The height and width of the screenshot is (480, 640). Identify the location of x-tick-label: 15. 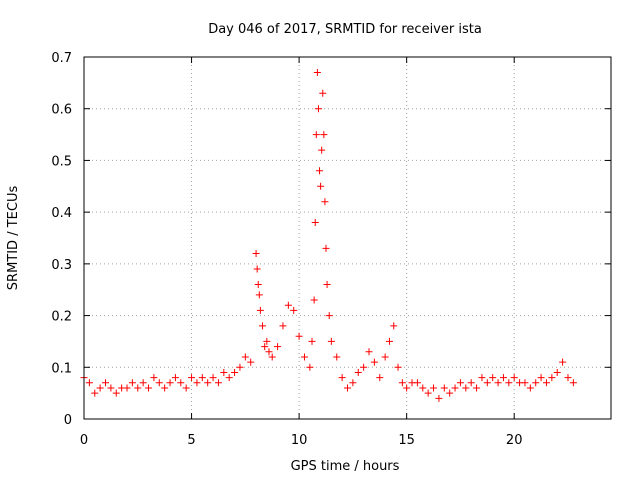
(406, 440).